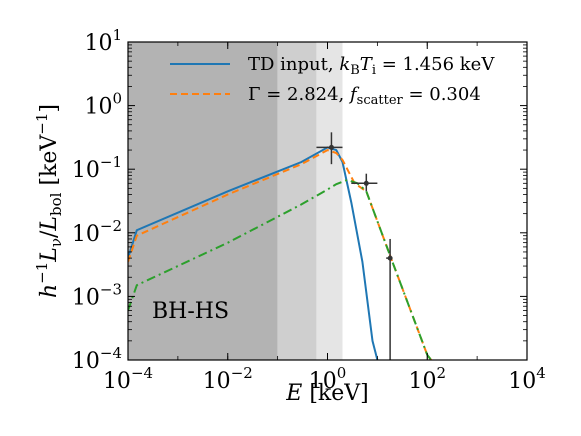  I want to click on region-label: BH-HS, so click(190, 311).